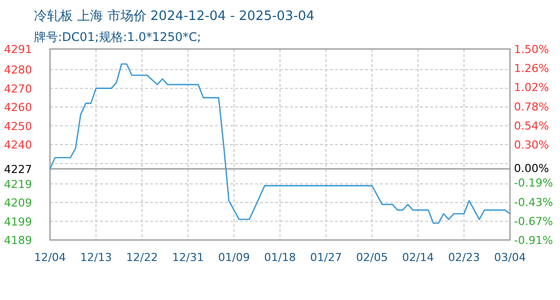 This screenshot has height=300, width=560. Describe the element at coordinates (18, 49) in the screenshot. I see `y-tick-label: 4291` at that location.